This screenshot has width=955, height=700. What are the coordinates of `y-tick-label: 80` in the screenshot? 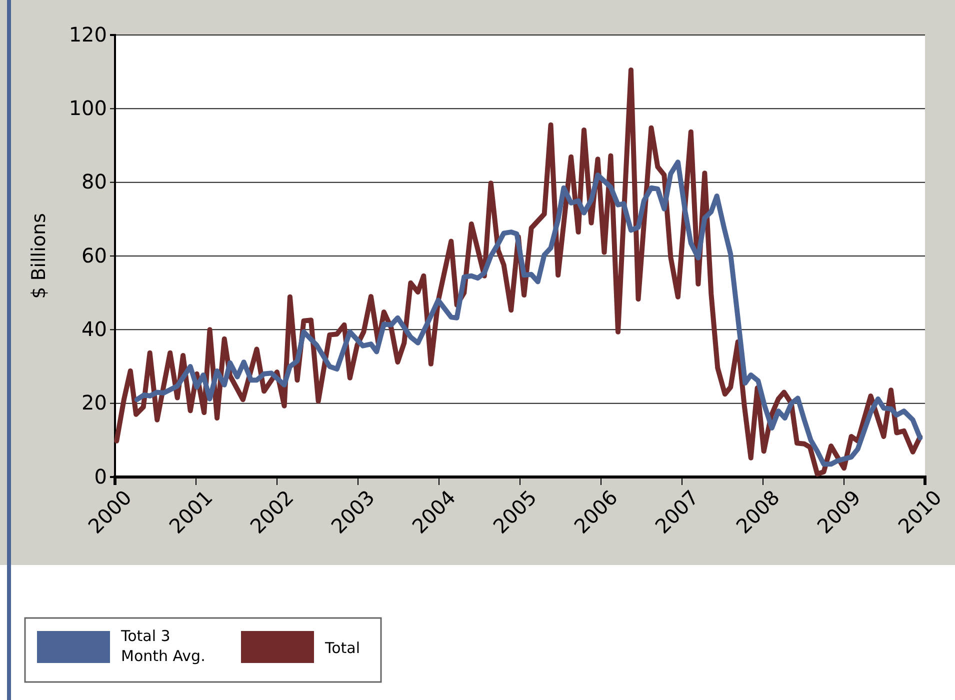 It's located at (94, 182).